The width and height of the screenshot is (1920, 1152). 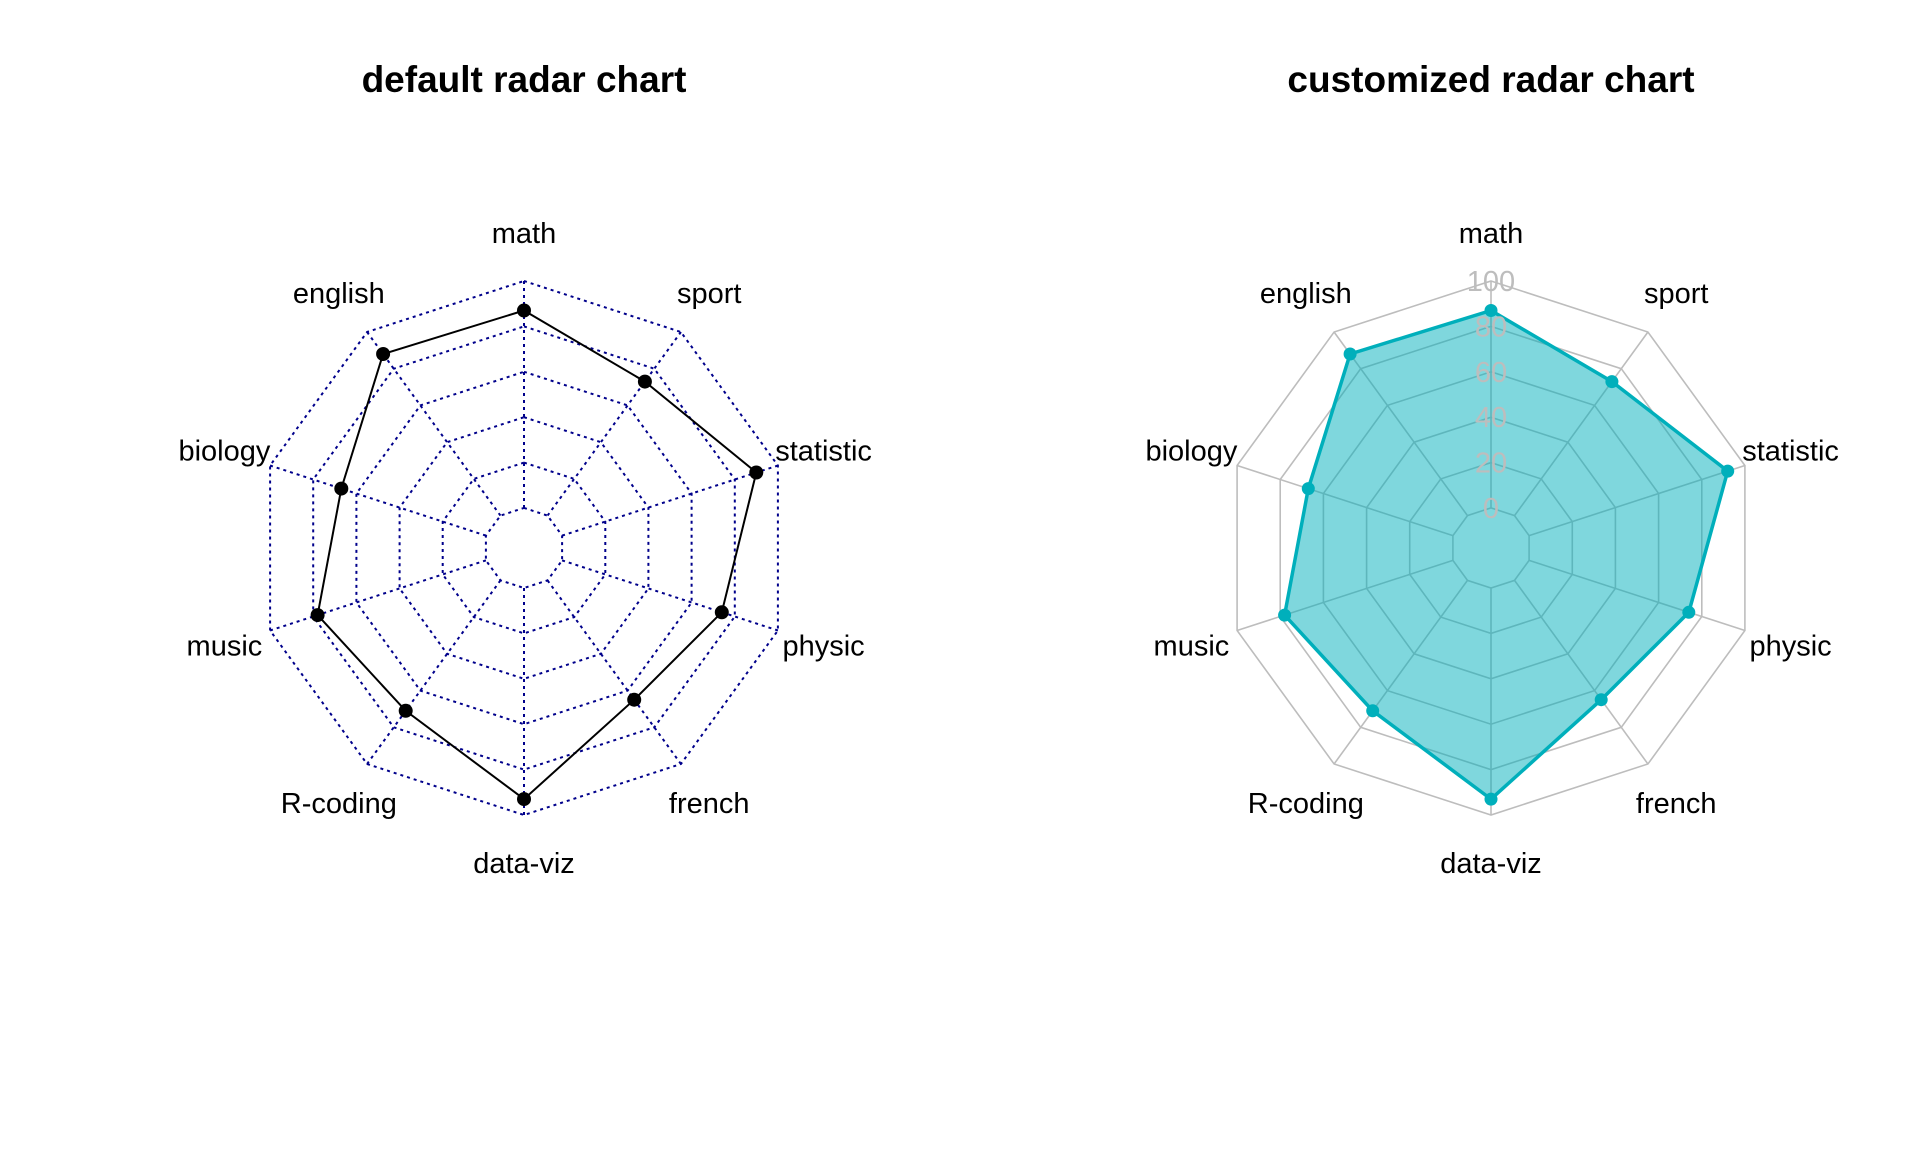 What do you see at coordinates (1491, 282) in the screenshot?
I see `ring-label: 100` at bounding box center [1491, 282].